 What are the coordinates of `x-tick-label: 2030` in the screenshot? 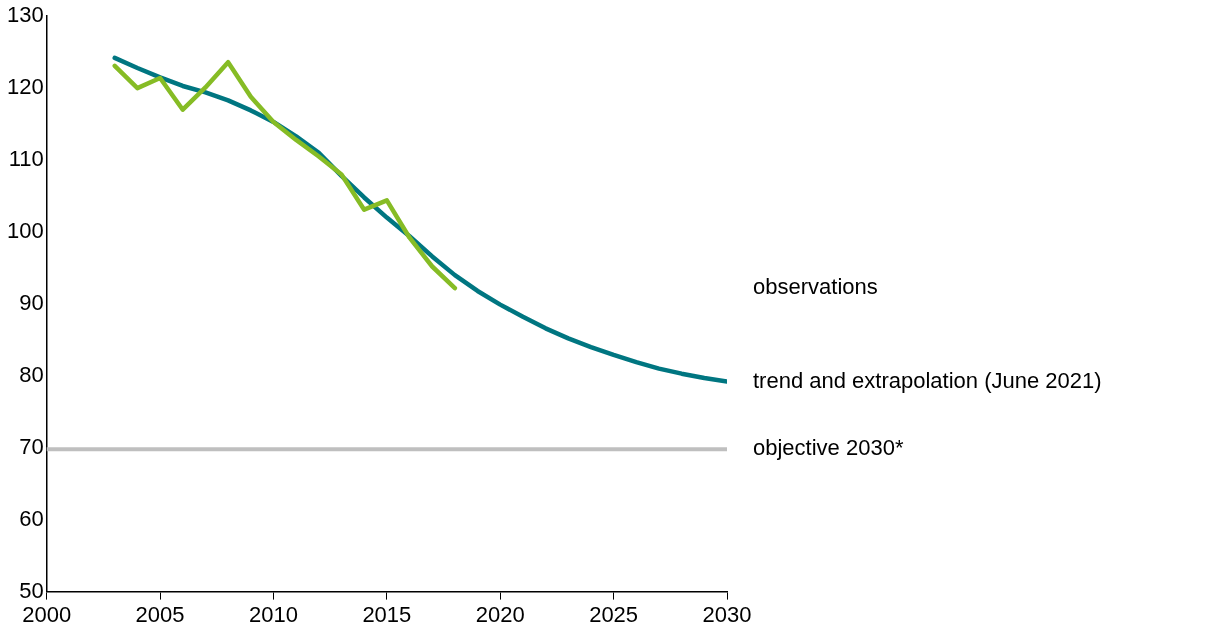 It's located at (727, 614).